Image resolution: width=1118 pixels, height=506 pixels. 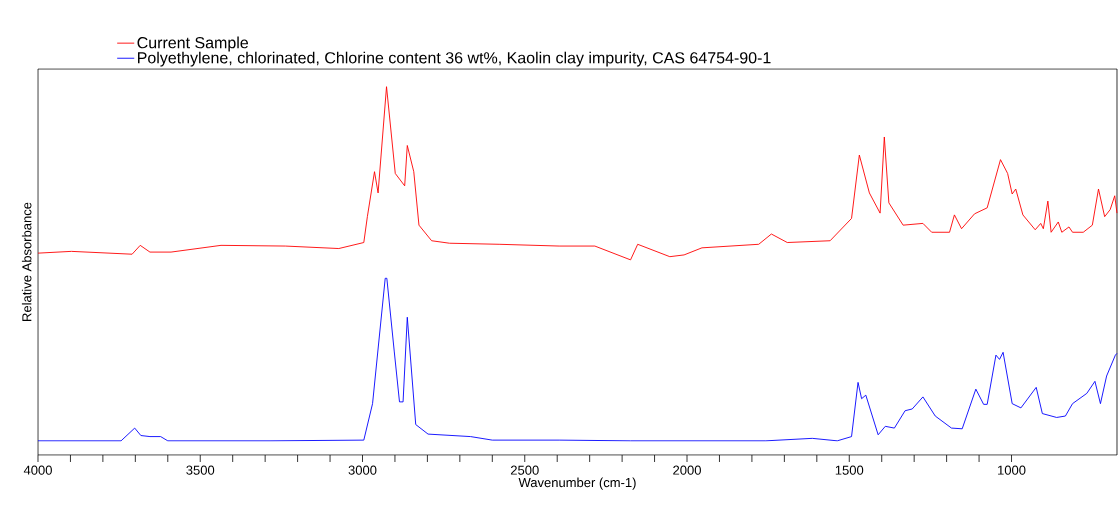 I want to click on legend-label: Polyethylene, chlorinated, Chlorine content 36 wt%, Kaolin clay impurity, CAS 64754-90-1, so click(x=454, y=59).